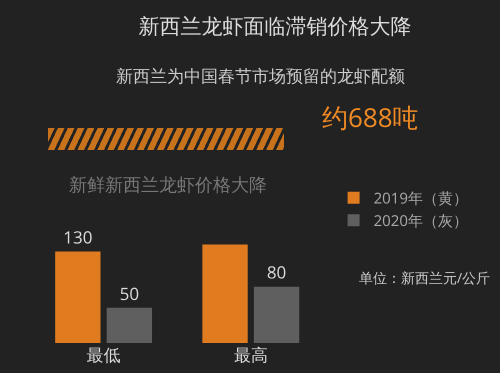  Describe the element at coordinates (260, 75) in the screenshot. I see `chart-subtitle: 新西兰为中国春节市场预留的龙虾配额` at that location.